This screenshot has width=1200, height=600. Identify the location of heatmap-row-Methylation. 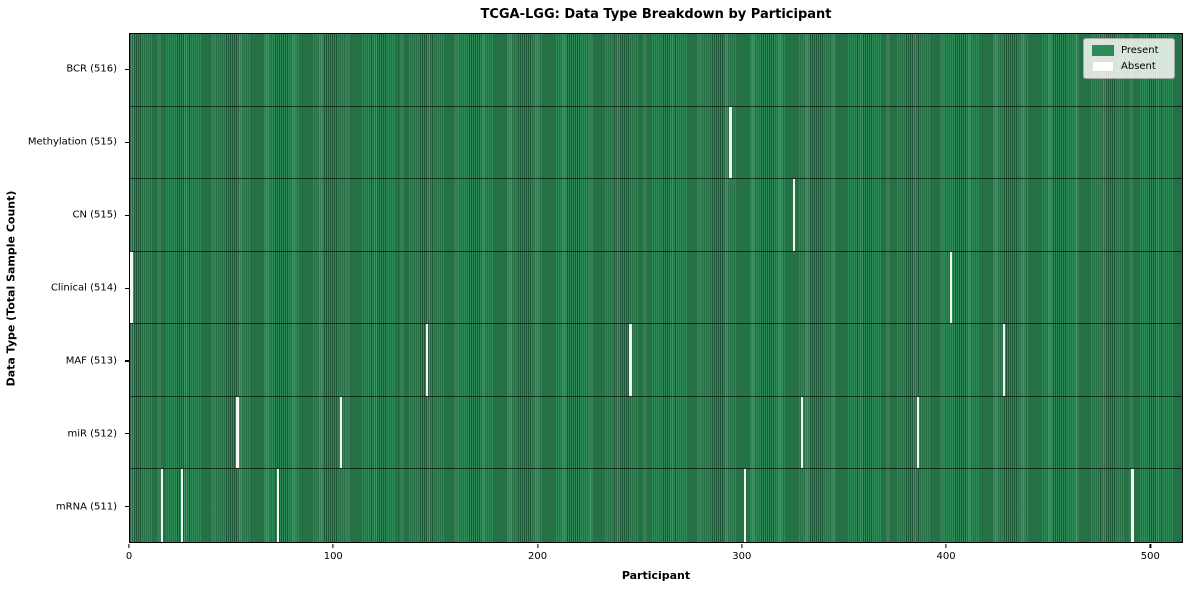
(656, 143).